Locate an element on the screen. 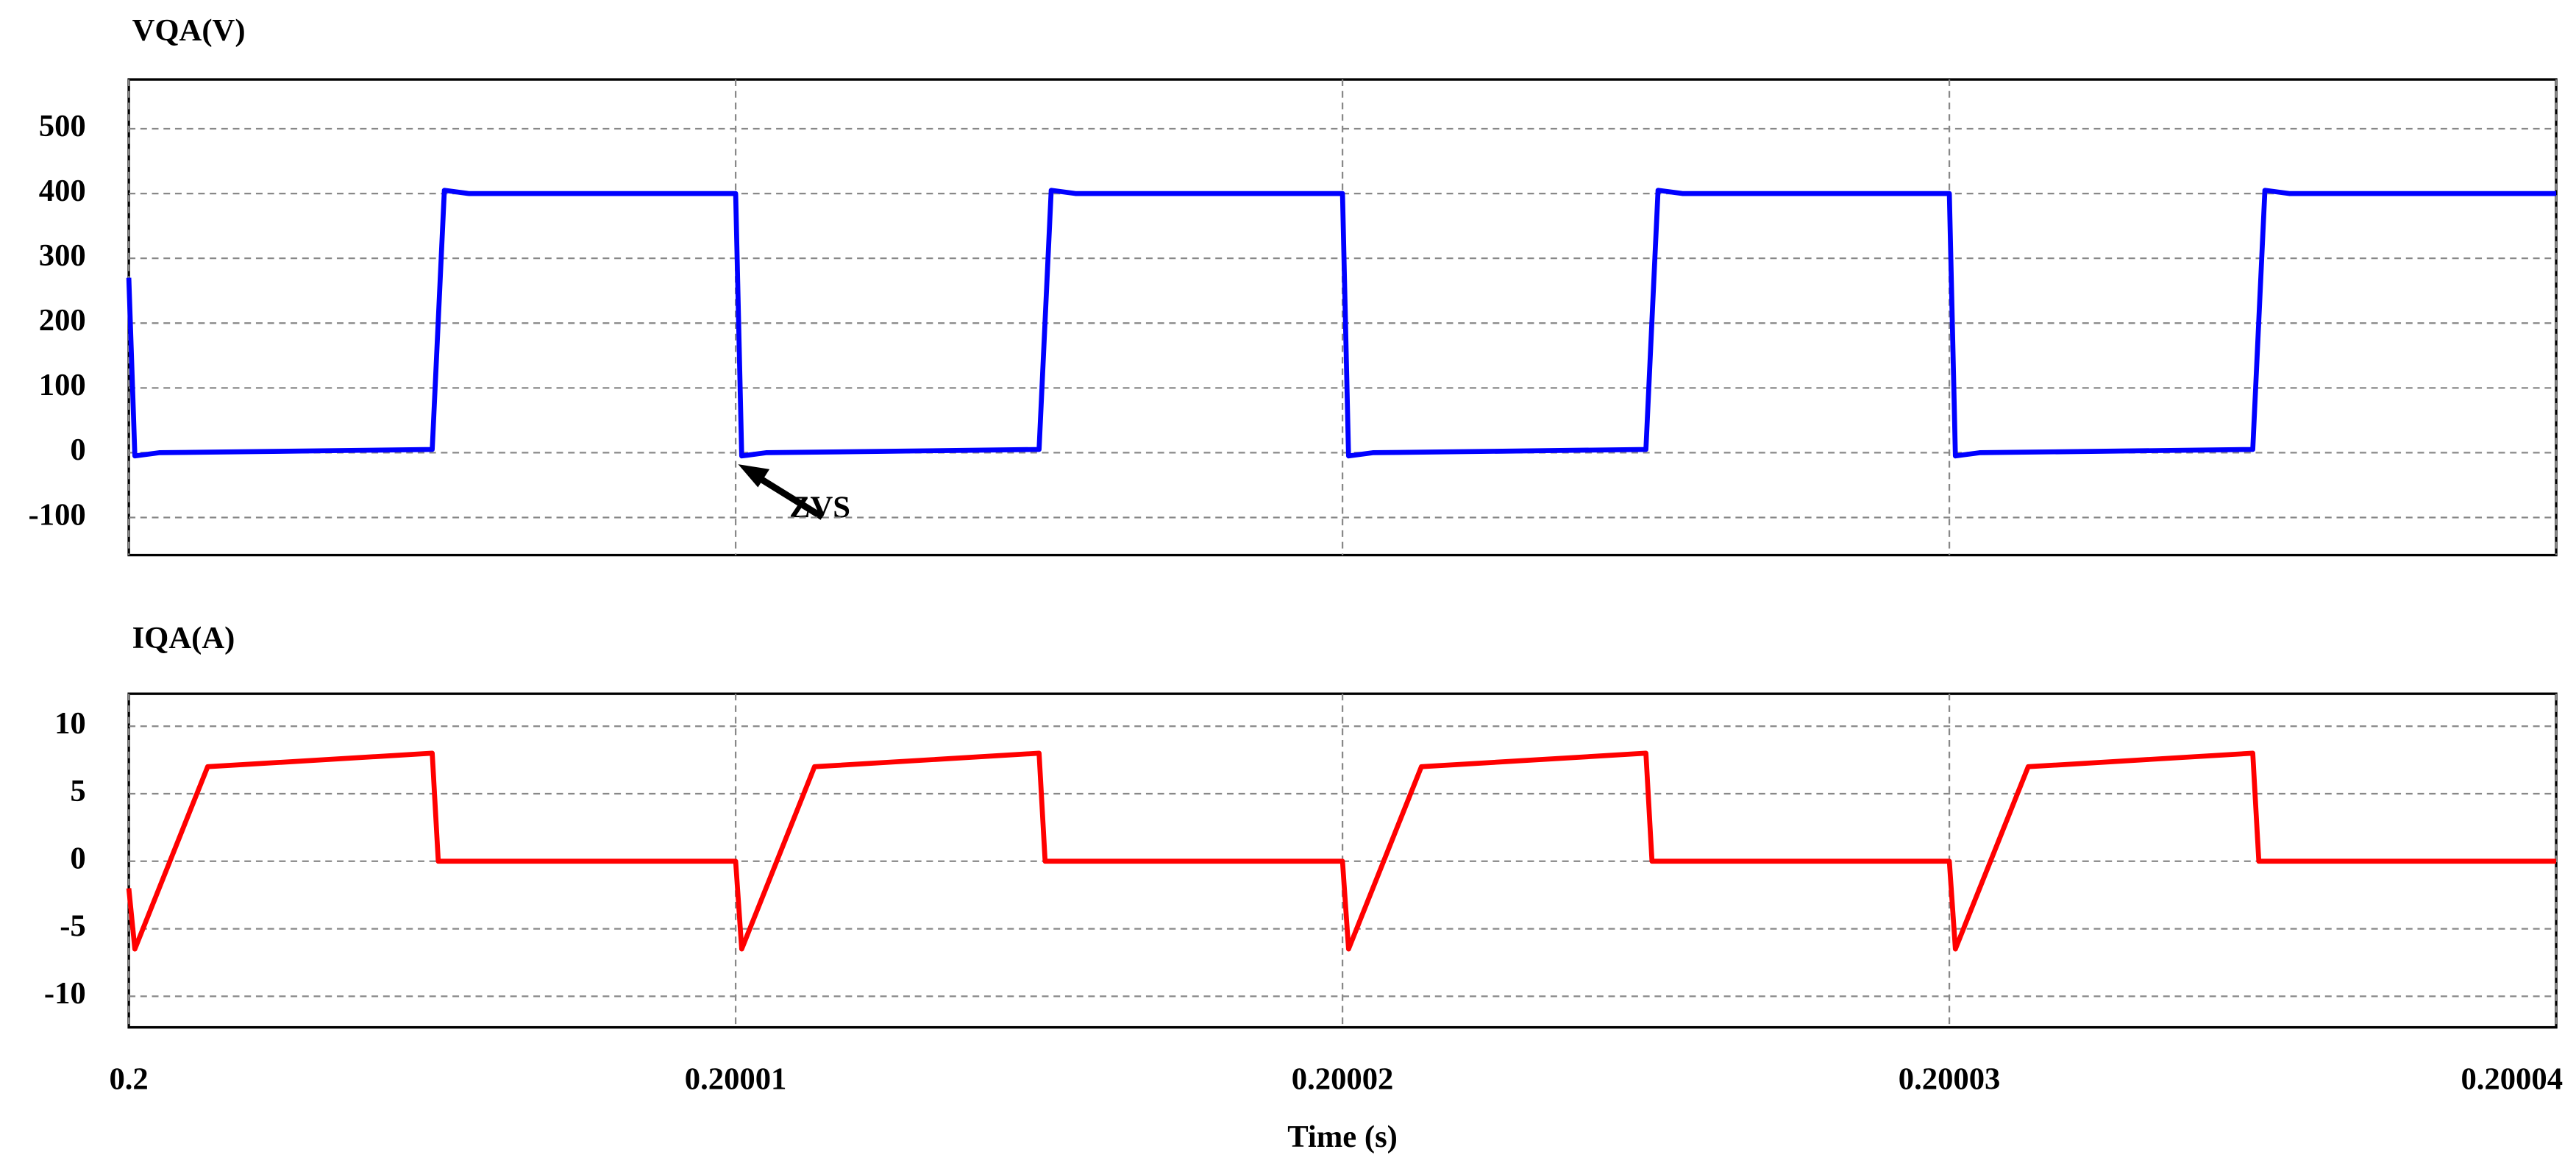  y-tick-label: 5 is located at coordinates (77, 791).